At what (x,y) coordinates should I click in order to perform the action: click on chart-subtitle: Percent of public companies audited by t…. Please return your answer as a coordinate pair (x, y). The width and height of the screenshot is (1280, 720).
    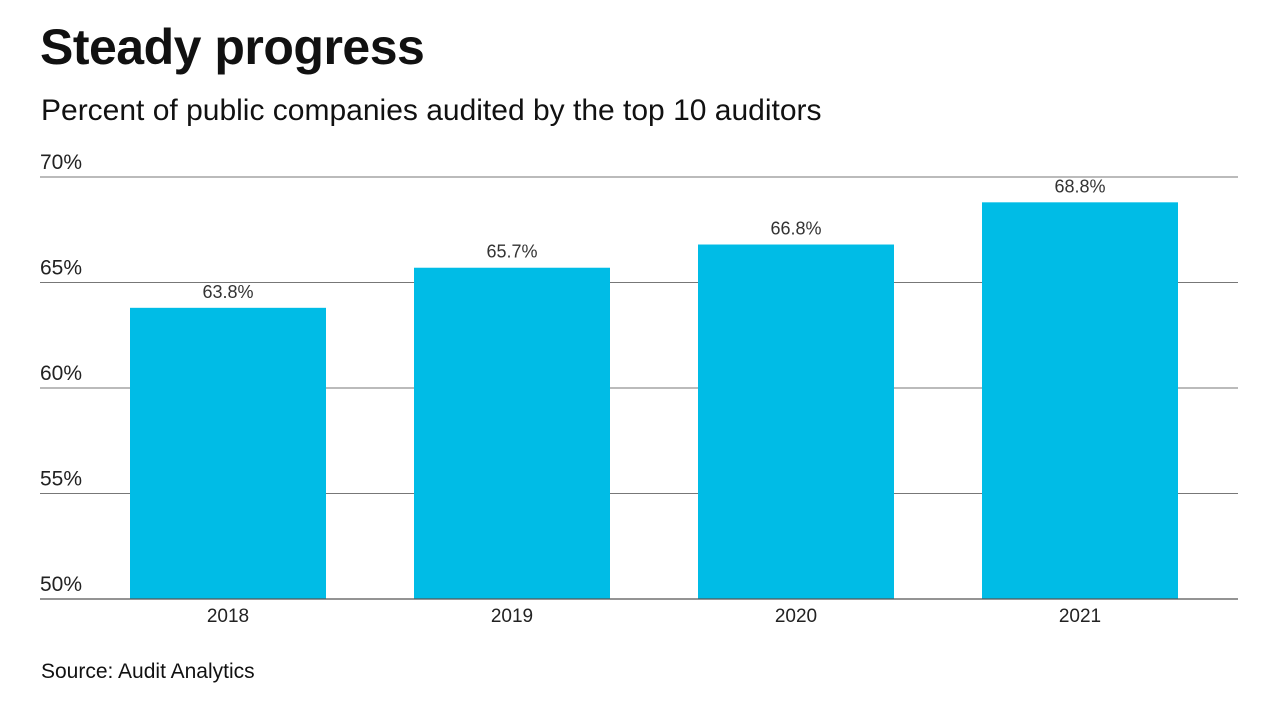
    Looking at the image, I should click on (431, 110).